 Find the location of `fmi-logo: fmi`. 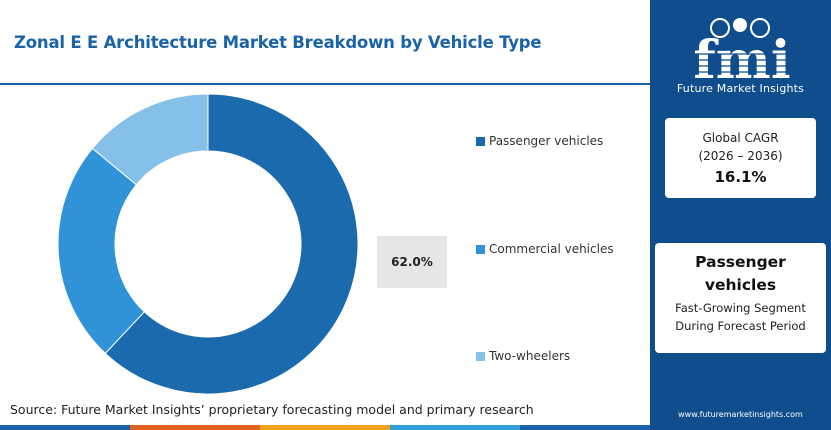

fmi-logo: fmi is located at coordinates (742, 54).